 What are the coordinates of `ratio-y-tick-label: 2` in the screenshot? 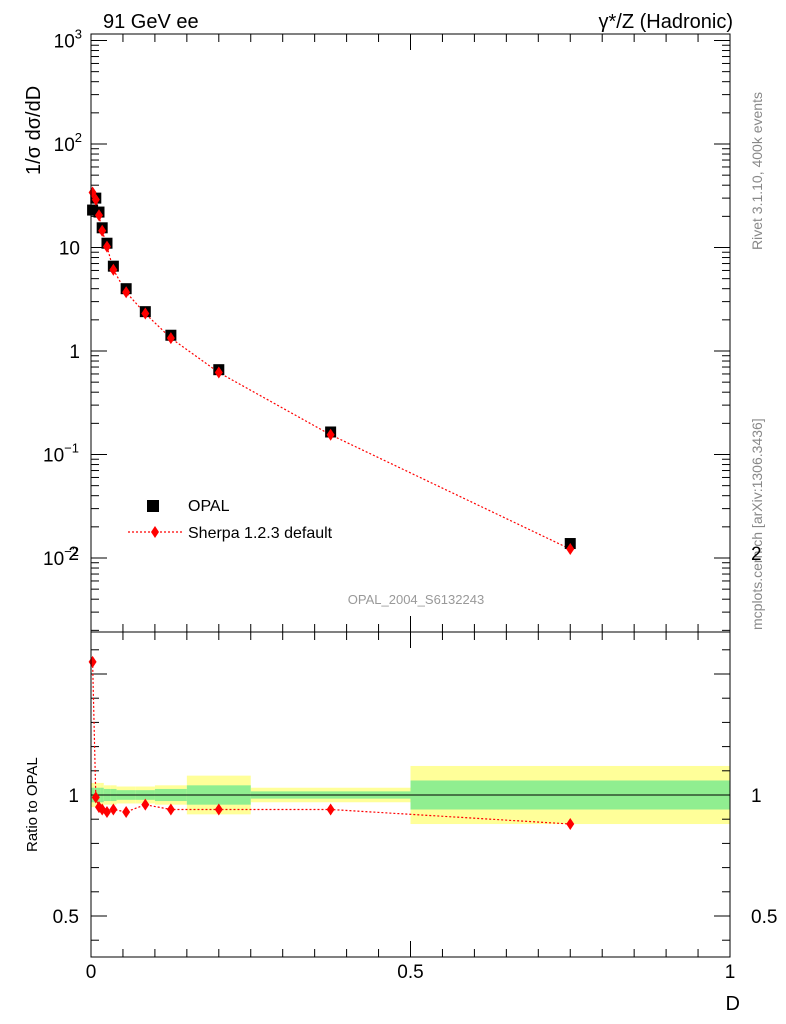 It's located at (73, 554).